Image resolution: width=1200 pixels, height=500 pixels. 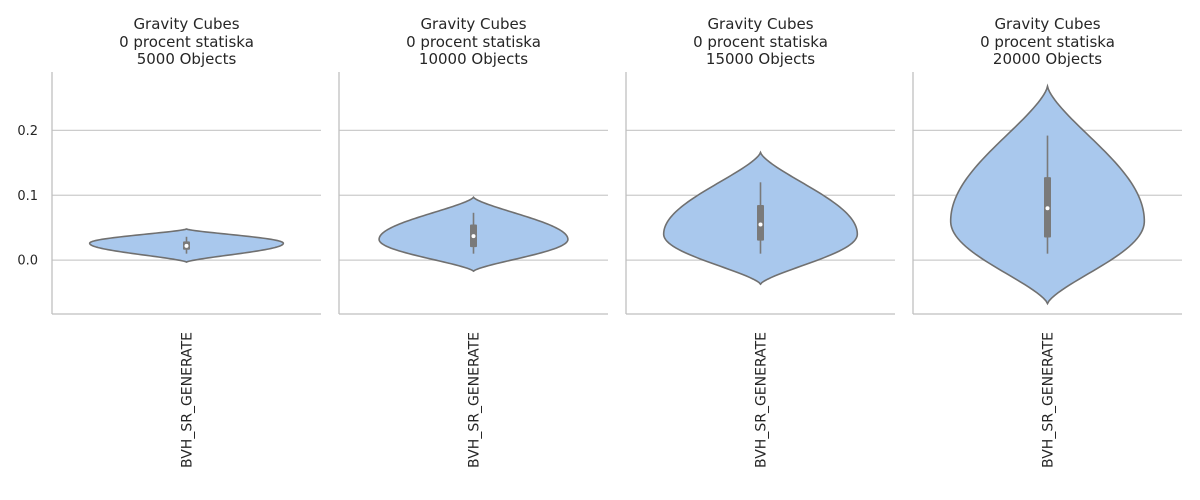 What do you see at coordinates (760, 59) in the screenshot?
I see `panel-title-line: 15000 Objects` at bounding box center [760, 59].